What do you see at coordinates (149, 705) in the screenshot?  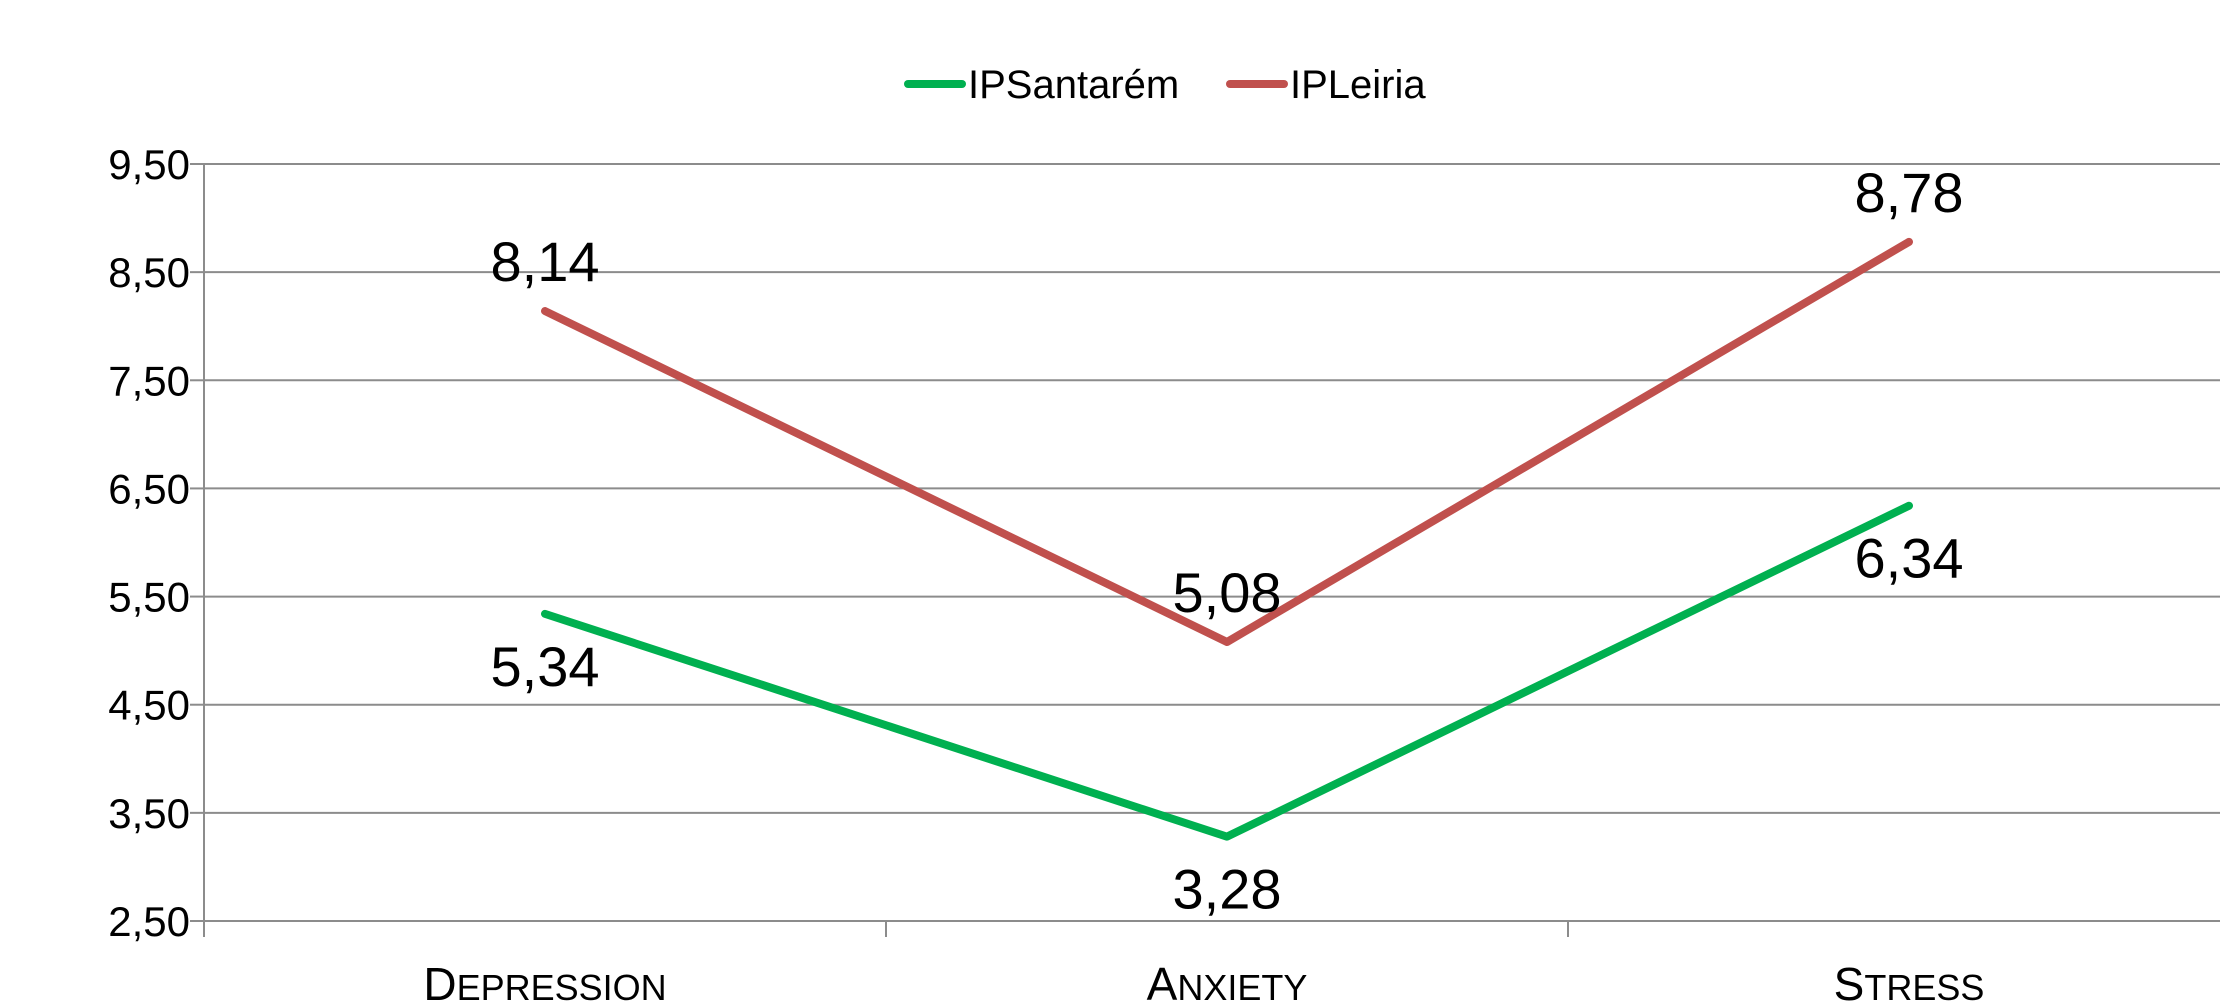 I see `y-tick-label: 4,50` at bounding box center [149, 705].